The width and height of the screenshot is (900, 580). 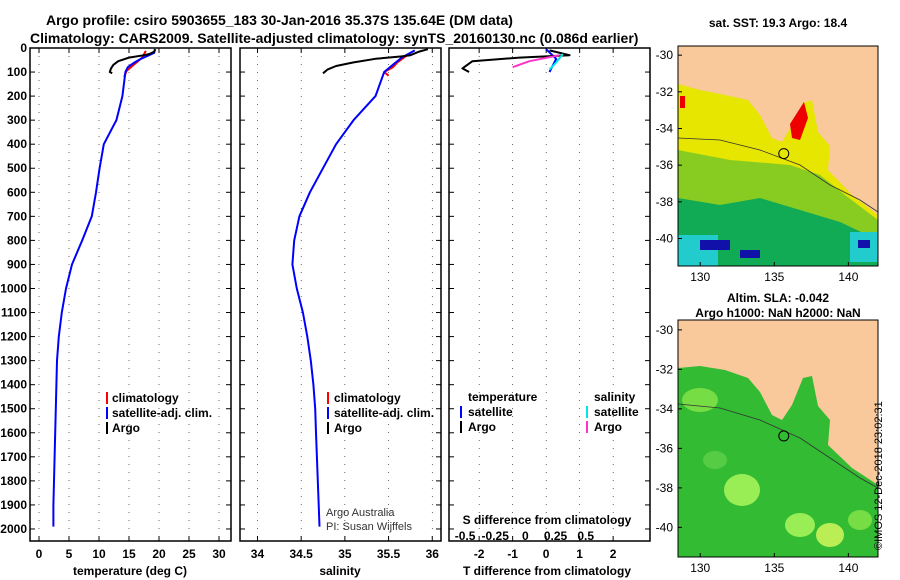 What do you see at coordinates (17, 240) in the screenshot?
I see `depth-tick-label: 800` at bounding box center [17, 240].